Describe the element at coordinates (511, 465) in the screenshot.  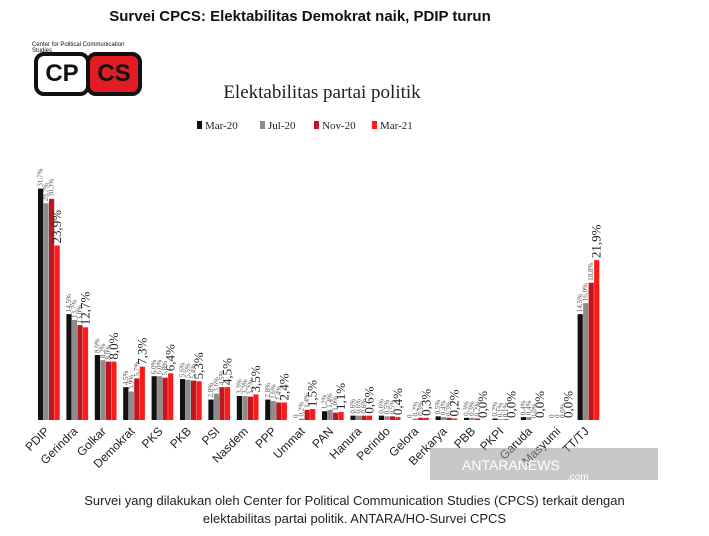
I see `watermark-text: ANTARANEWS` at that location.